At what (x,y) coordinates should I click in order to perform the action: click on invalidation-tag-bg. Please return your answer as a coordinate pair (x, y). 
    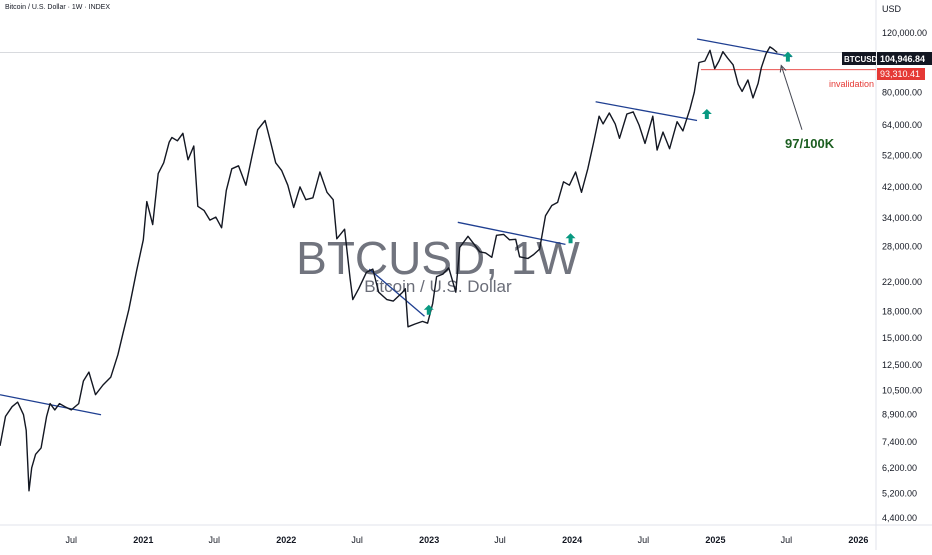
    Looking at the image, I should click on (901, 74).